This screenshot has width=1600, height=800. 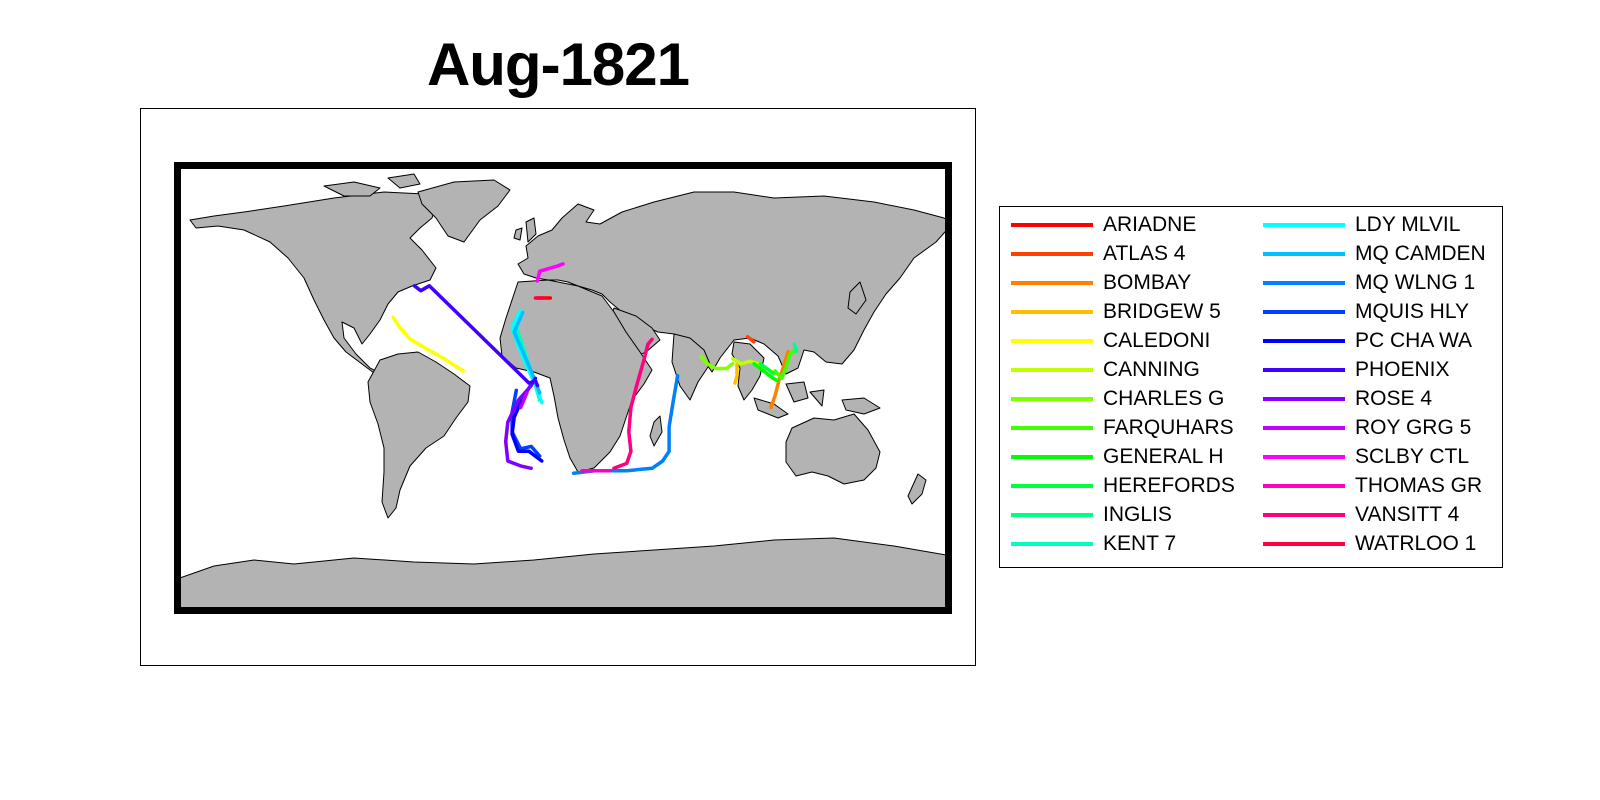 I want to click on legend-label: GENERAL H, so click(x=1163, y=456).